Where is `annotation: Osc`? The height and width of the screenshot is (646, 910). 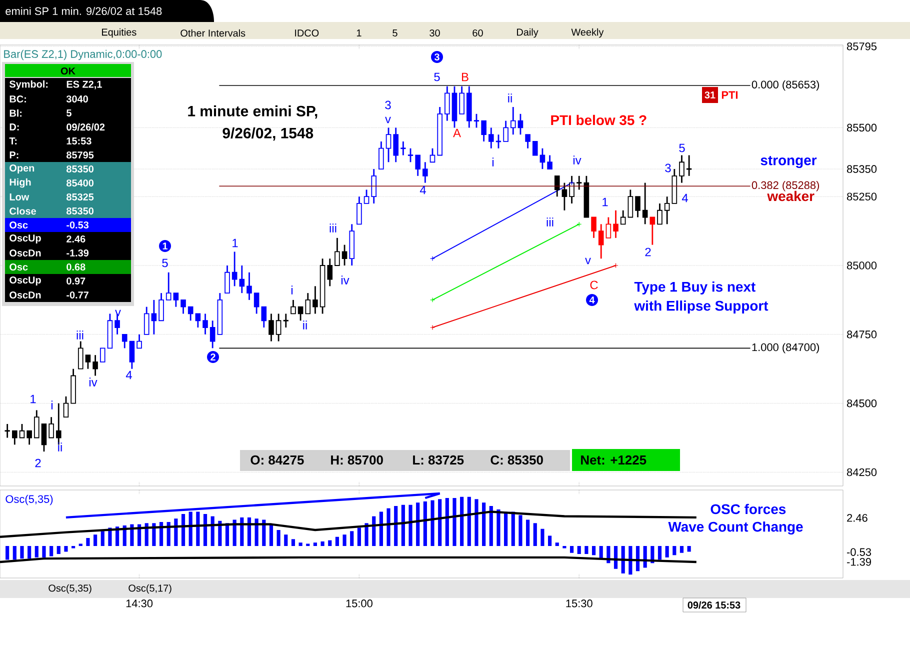
annotation: Osc is located at coordinates (19, 267).